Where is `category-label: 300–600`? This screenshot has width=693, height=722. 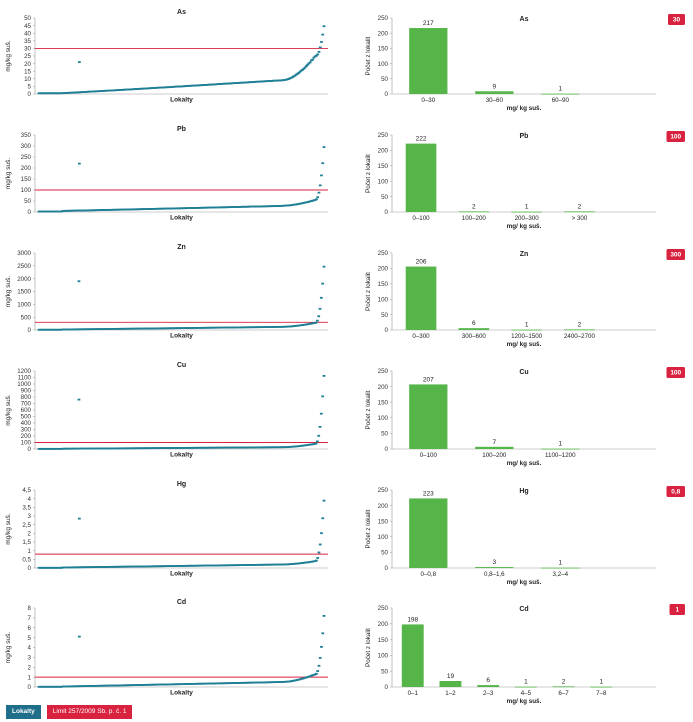 category-label: 300–600 is located at coordinates (474, 336).